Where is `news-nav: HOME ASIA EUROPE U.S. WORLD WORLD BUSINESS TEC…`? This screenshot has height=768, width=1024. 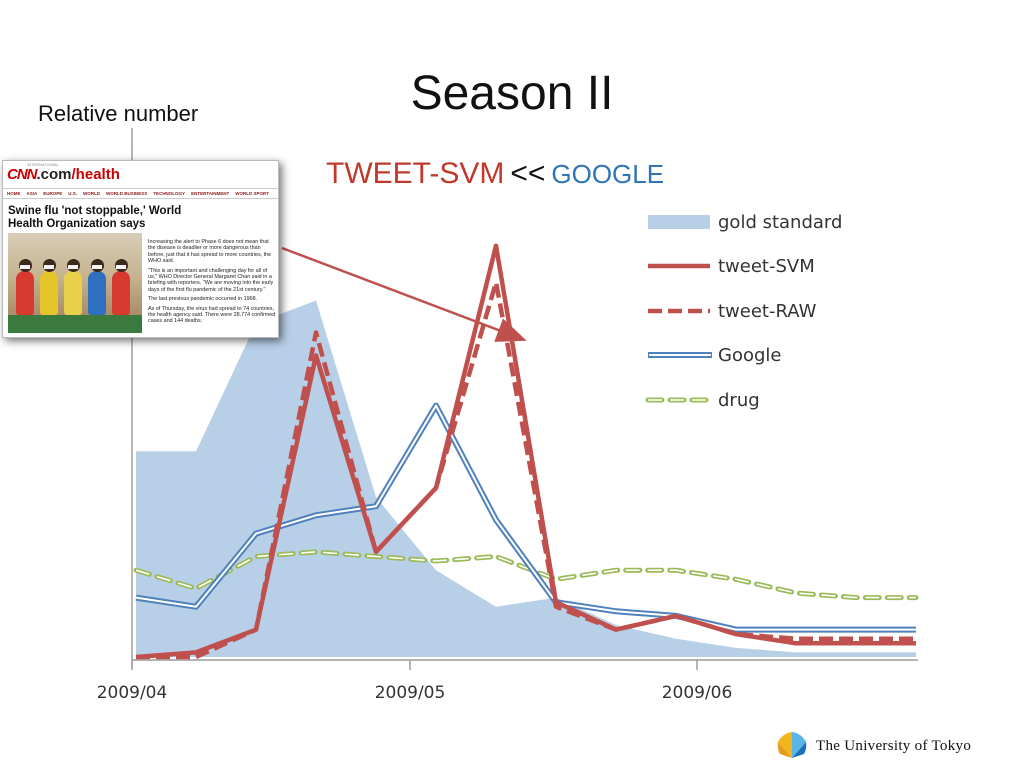
news-nav: HOME ASIA EUROPE U.S. WORLD WORLD BUSINESS TEC… is located at coordinates (140, 193).